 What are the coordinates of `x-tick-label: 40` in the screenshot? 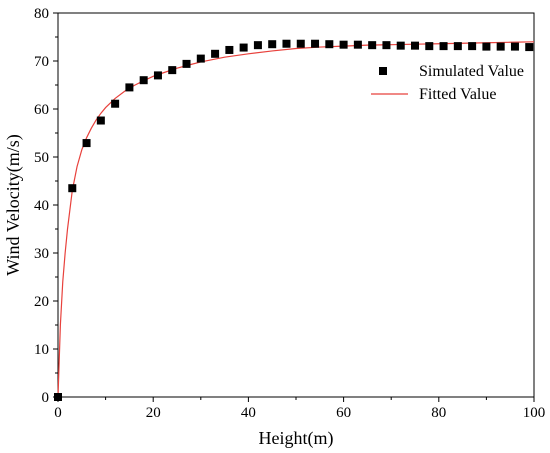 It's located at (248, 413).